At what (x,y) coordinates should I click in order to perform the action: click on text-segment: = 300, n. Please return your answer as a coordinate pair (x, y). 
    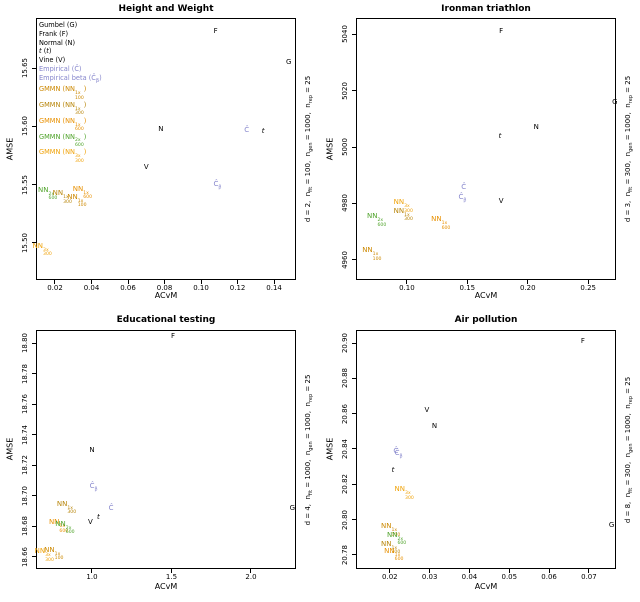
    Looking at the image, I should click on (628, 470).